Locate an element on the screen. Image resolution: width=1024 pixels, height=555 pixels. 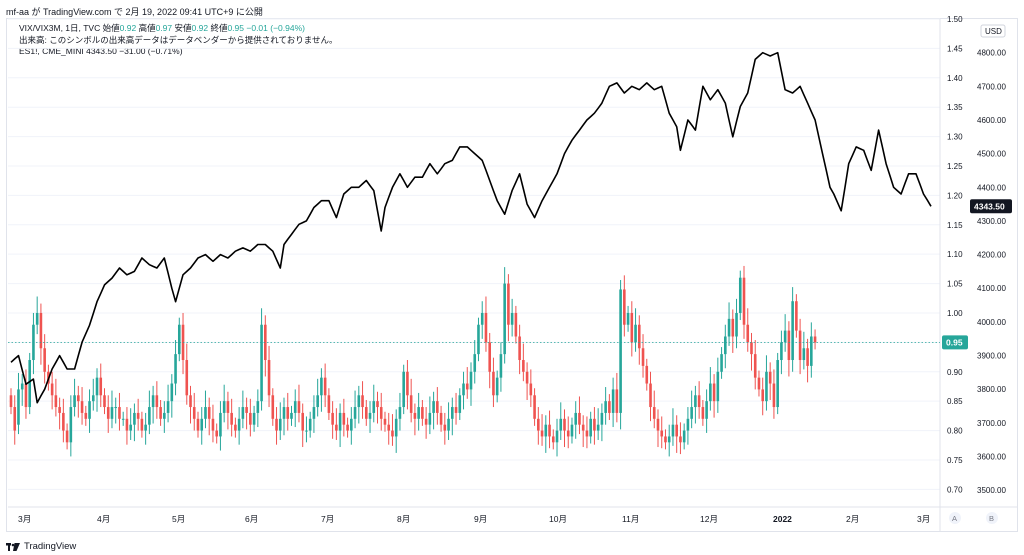
legend-open: 0.92 is located at coordinates (128, 28).